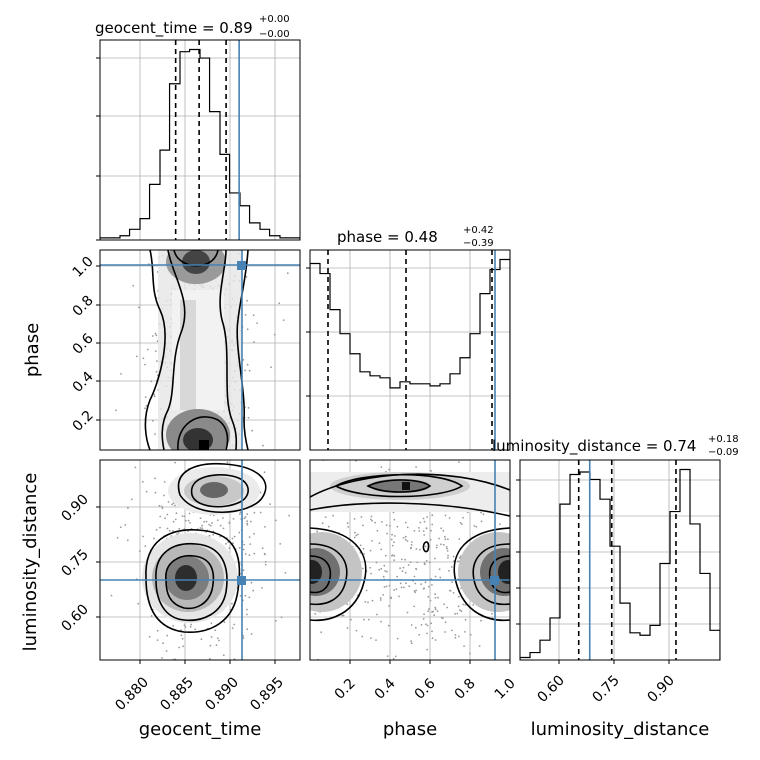 The width and height of the screenshot is (760, 760). I want to click on panel-ld-vs-phase: 0.2 0.4 0.6 0.8 1.0 phase, so click(414, 599).